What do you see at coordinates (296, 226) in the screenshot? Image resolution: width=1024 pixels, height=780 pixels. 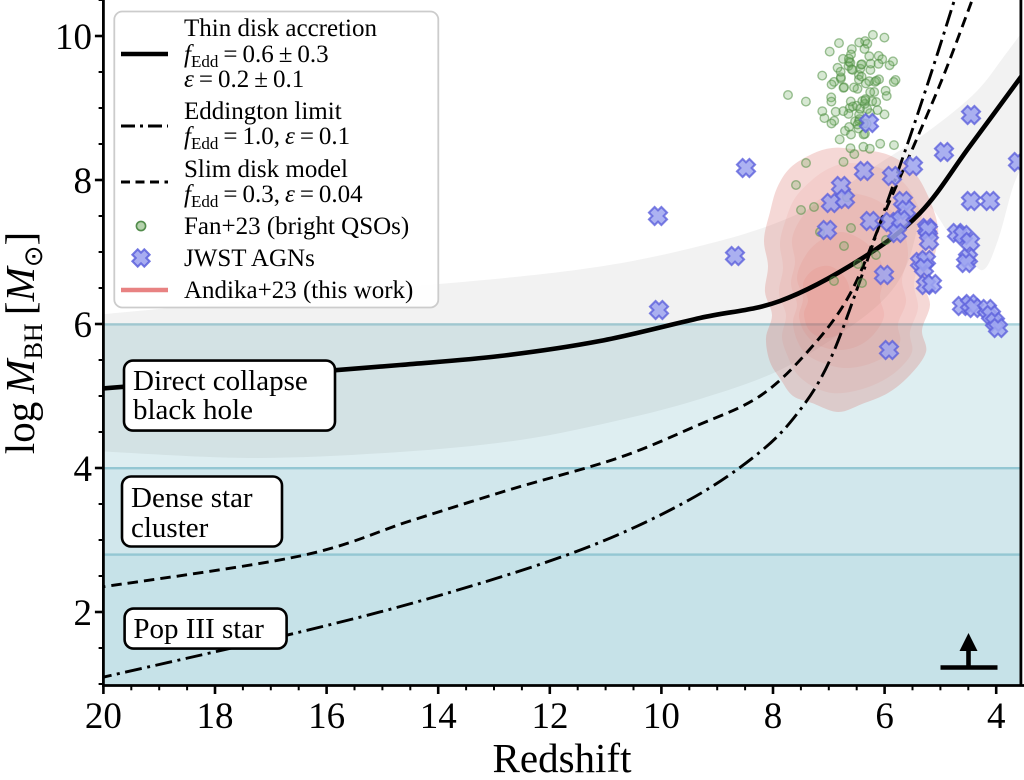 I see `svg-text: Fan+23 (bright QSOs)` at bounding box center [296, 226].